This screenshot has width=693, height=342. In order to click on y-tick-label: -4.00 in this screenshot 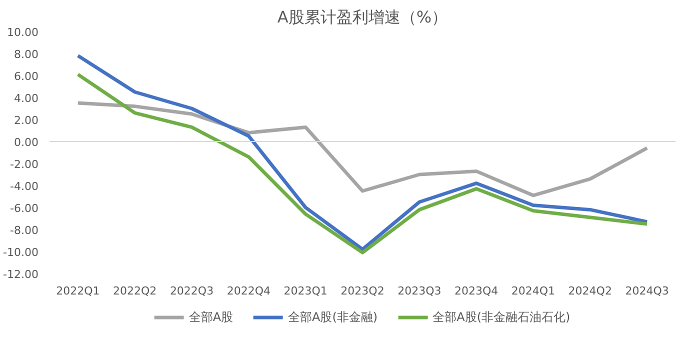, I will do `click(24, 186)`.